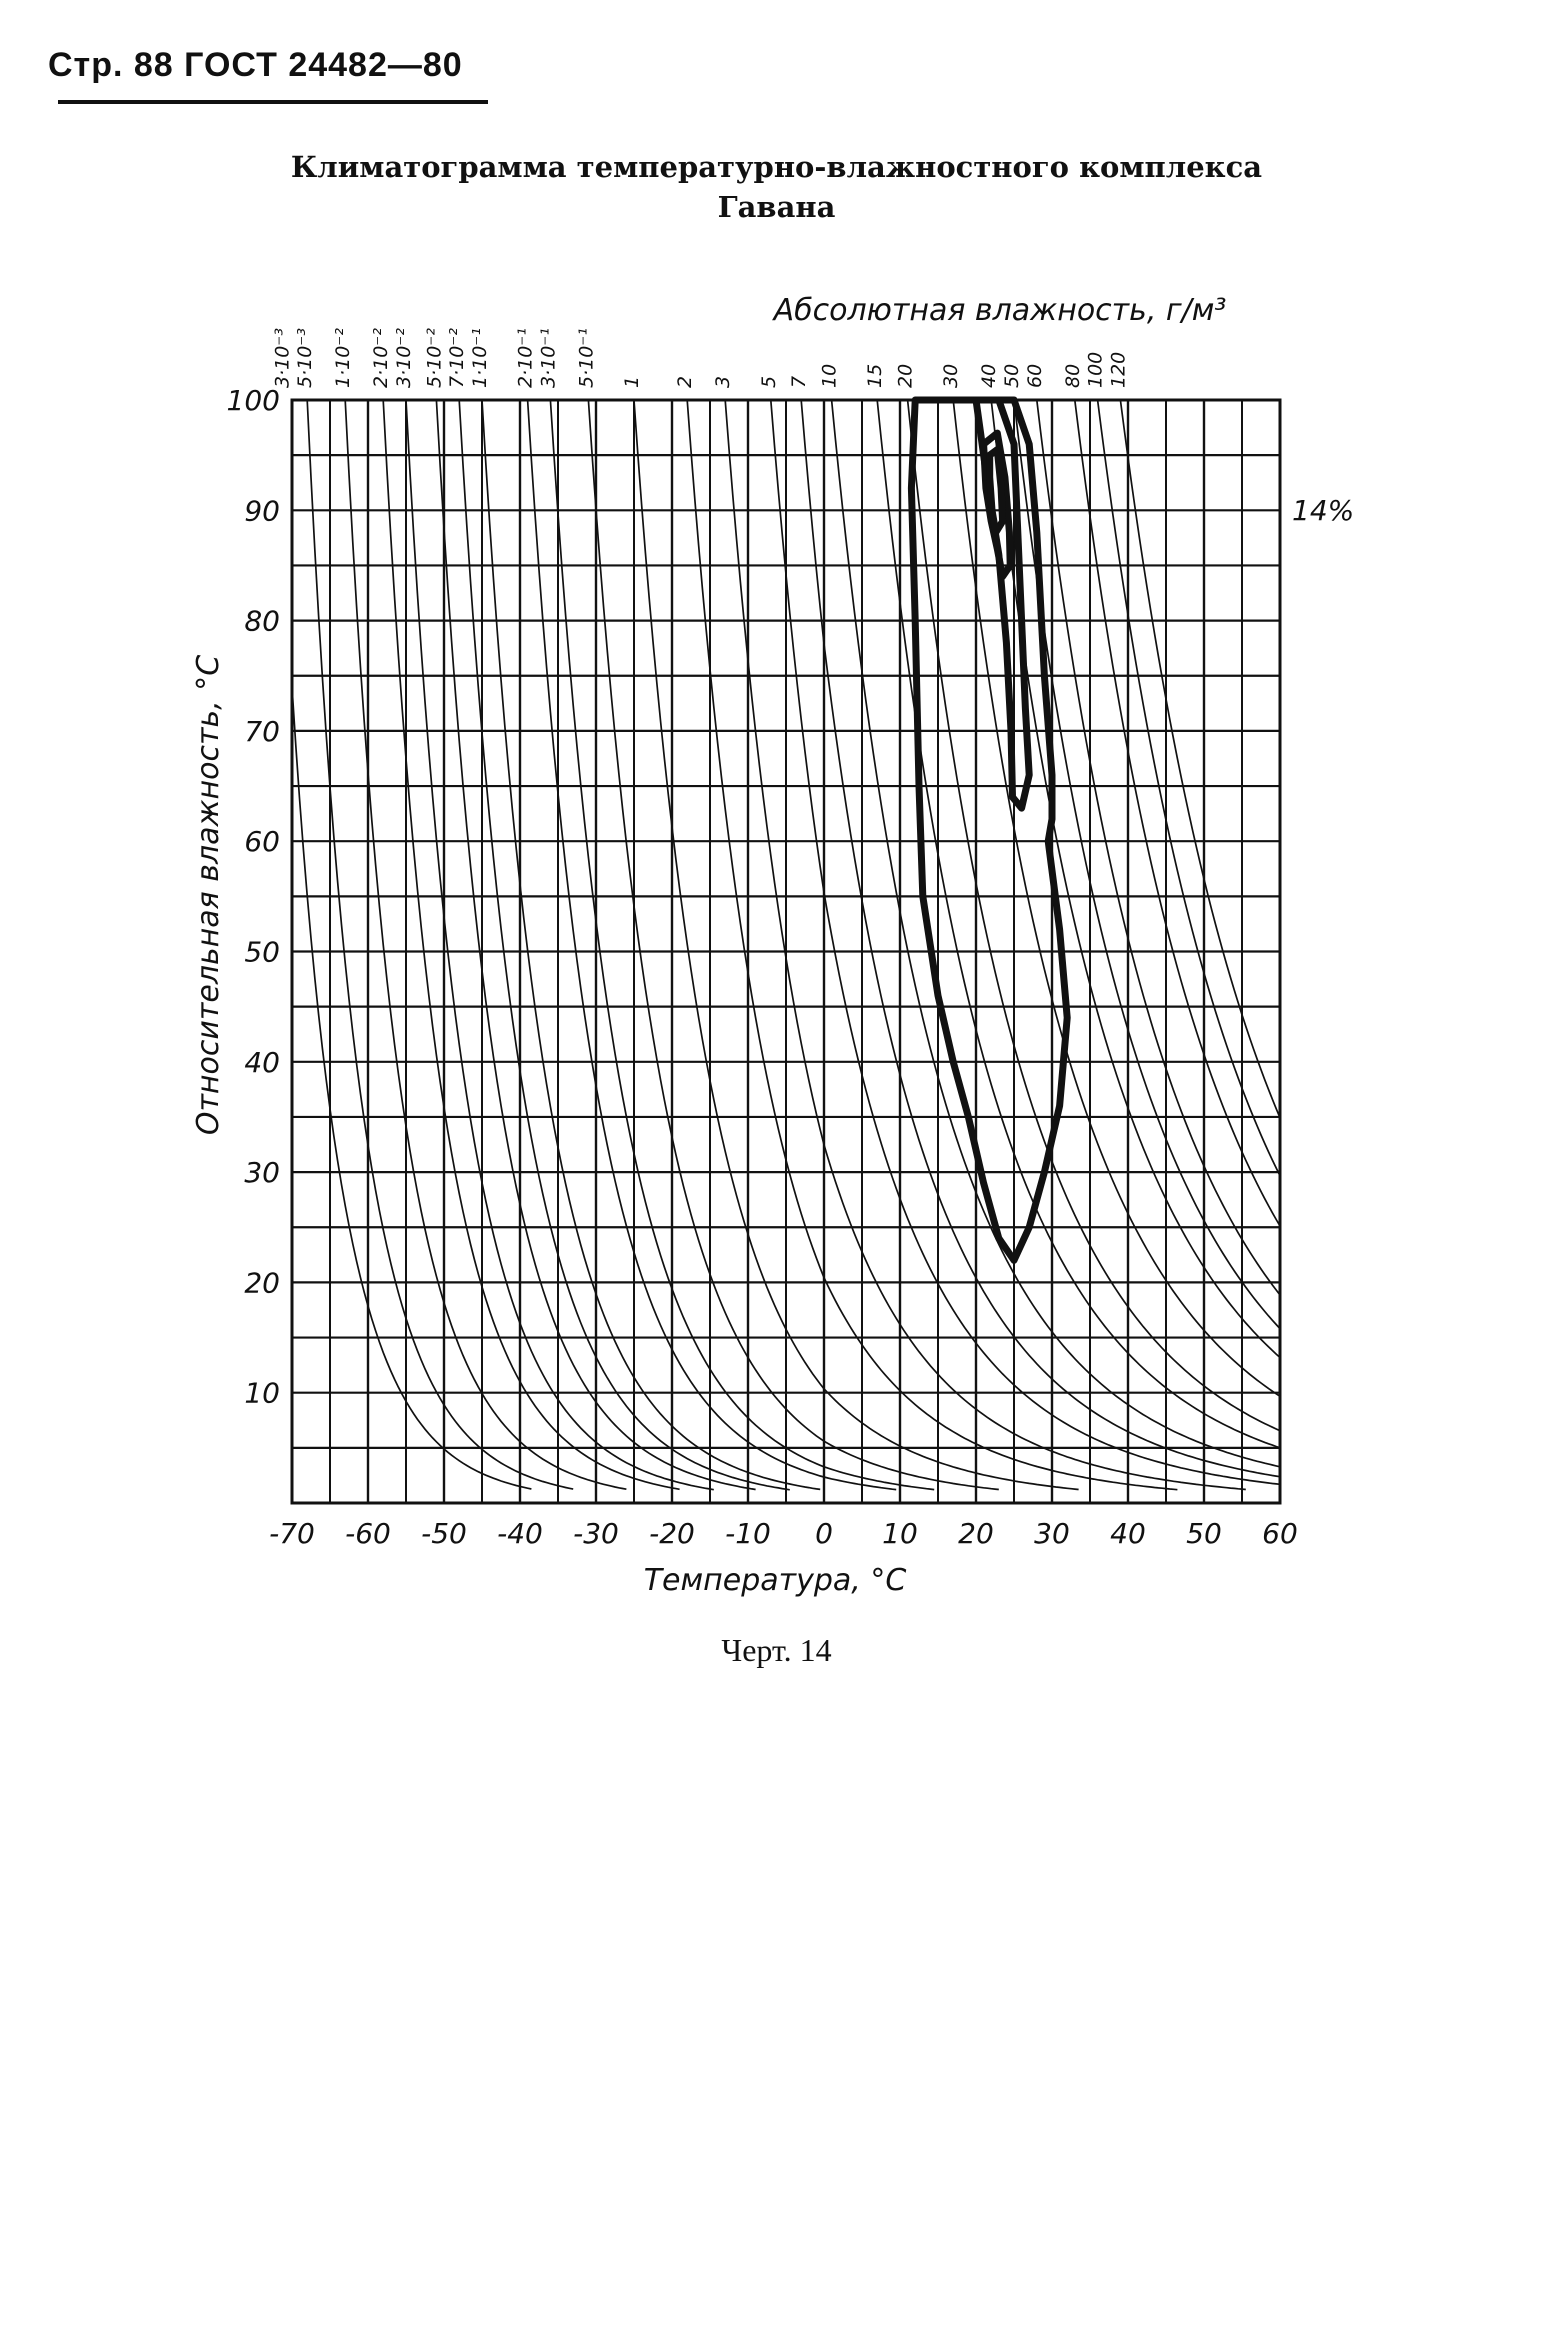 The image size is (1553, 2335). What do you see at coordinates (783, 1533) in the screenshot?
I see `x-tick-labels: -70 -60 -50 -40 -30 -20 -10 0 10 20 30 40 50 60` at bounding box center [783, 1533].